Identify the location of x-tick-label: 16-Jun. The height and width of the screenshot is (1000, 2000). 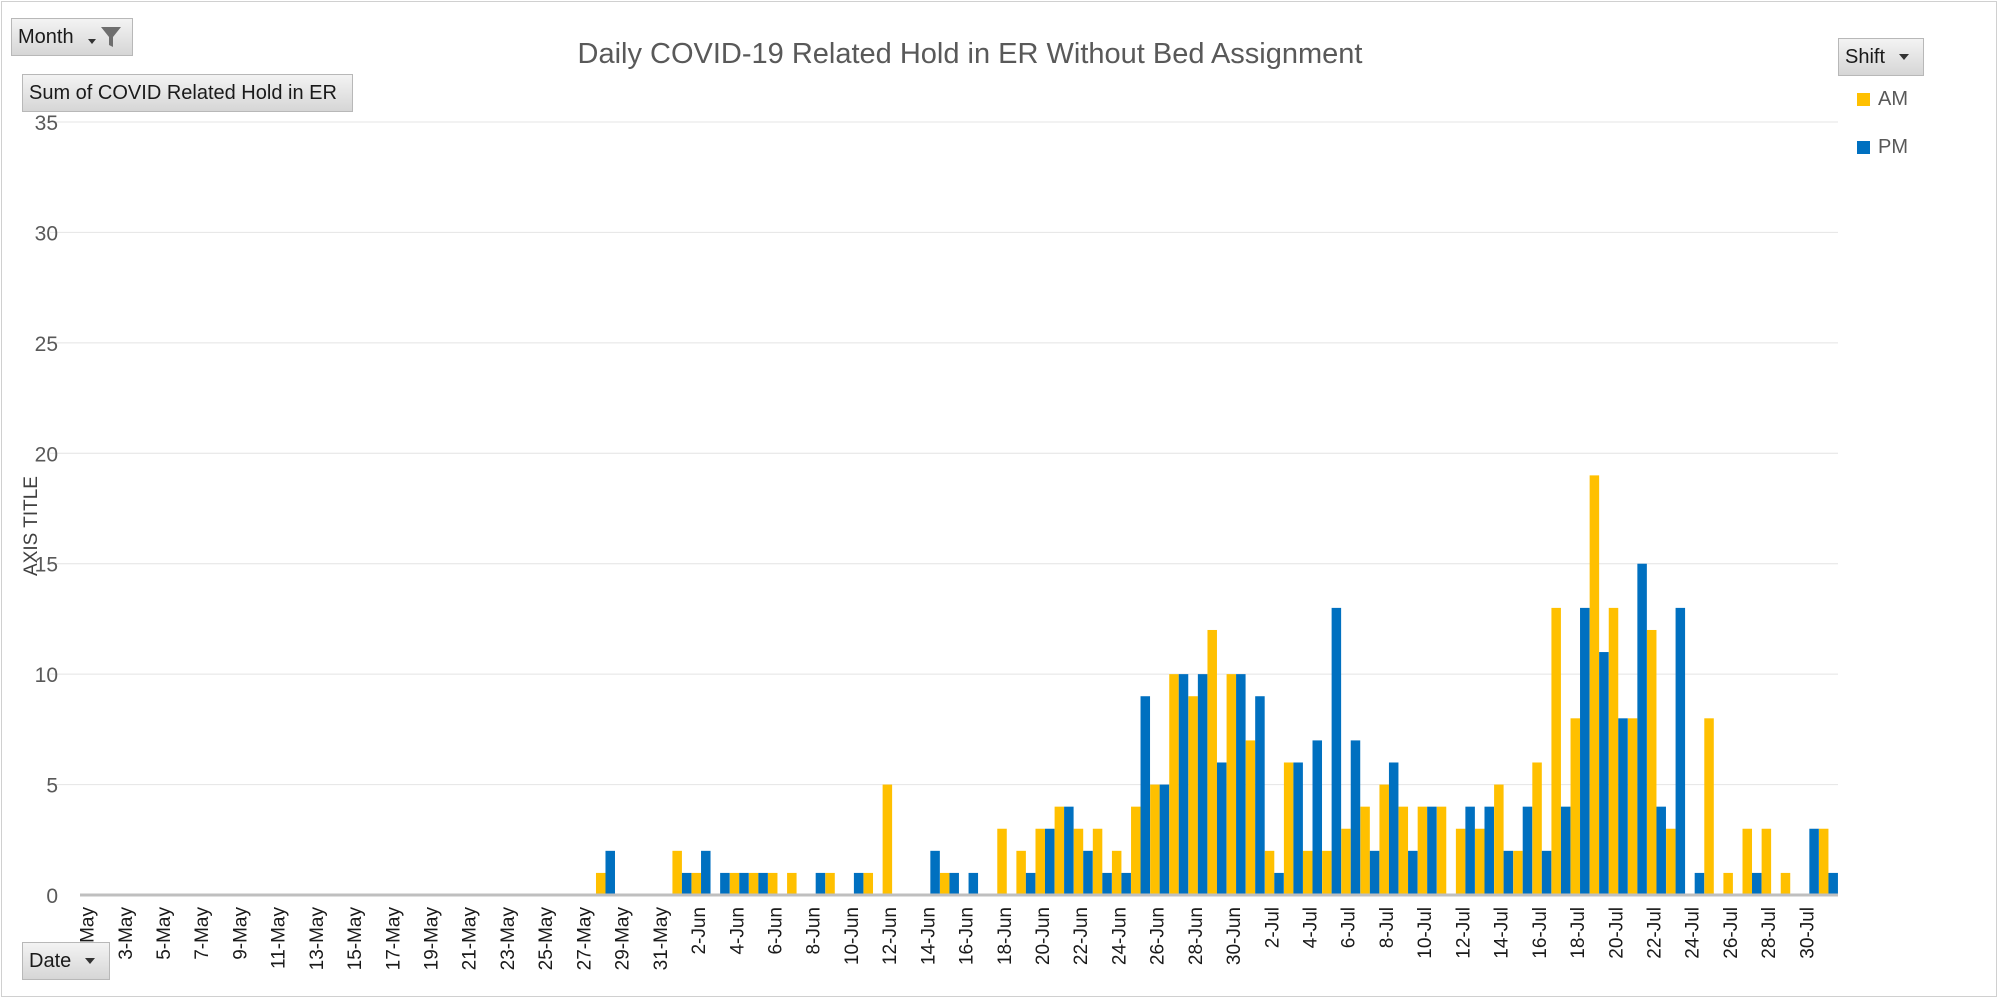
(967, 936).